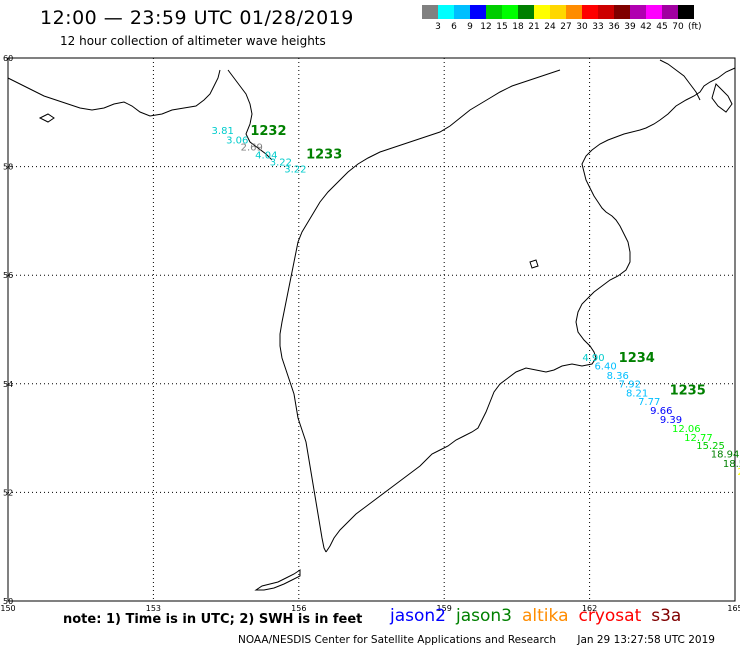 The width and height of the screenshot is (740, 650). Describe the element at coordinates (637, 358) in the screenshot. I see `track-time-label: 1234` at that location.